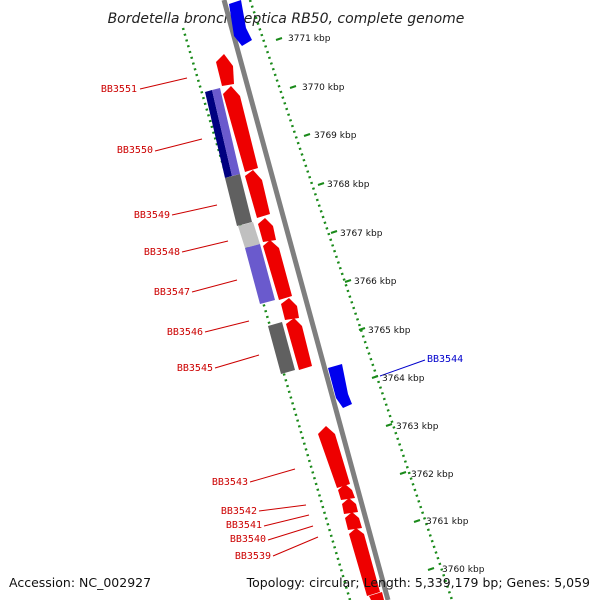  I want to click on leader-bb3539, so click(295, 546).